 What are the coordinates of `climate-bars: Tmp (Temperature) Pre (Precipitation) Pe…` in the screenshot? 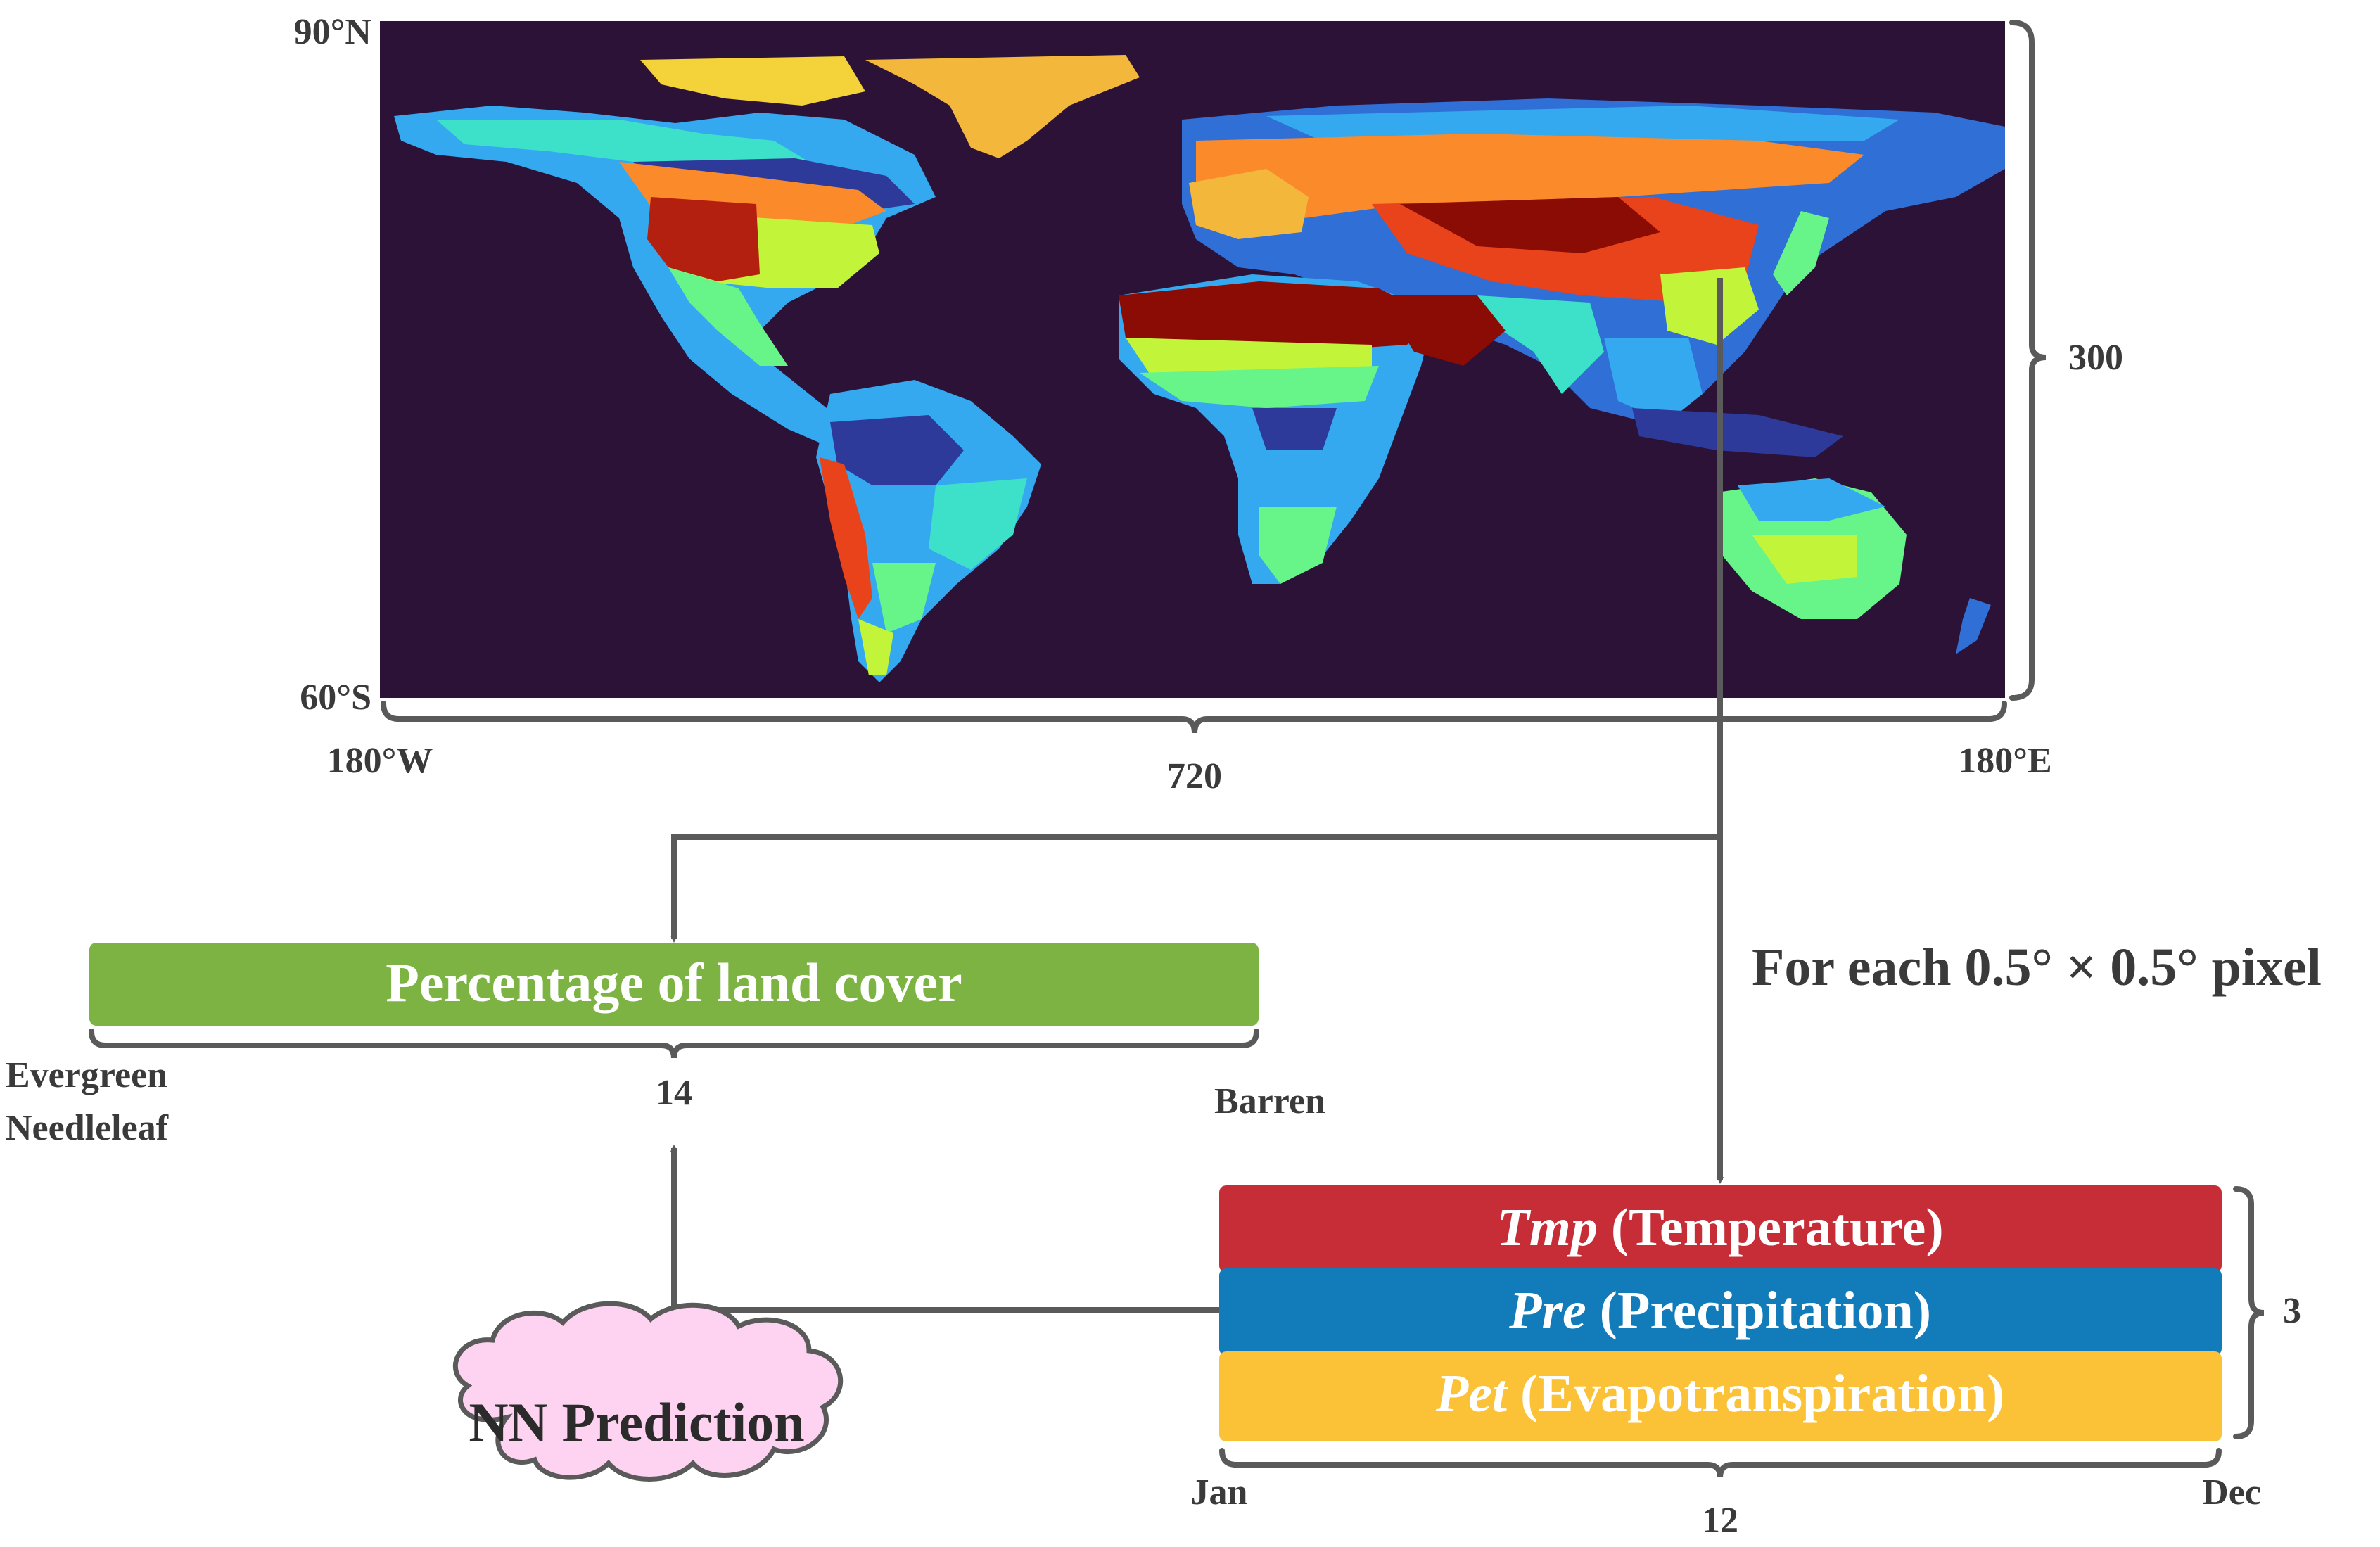 It's located at (1720, 1313).